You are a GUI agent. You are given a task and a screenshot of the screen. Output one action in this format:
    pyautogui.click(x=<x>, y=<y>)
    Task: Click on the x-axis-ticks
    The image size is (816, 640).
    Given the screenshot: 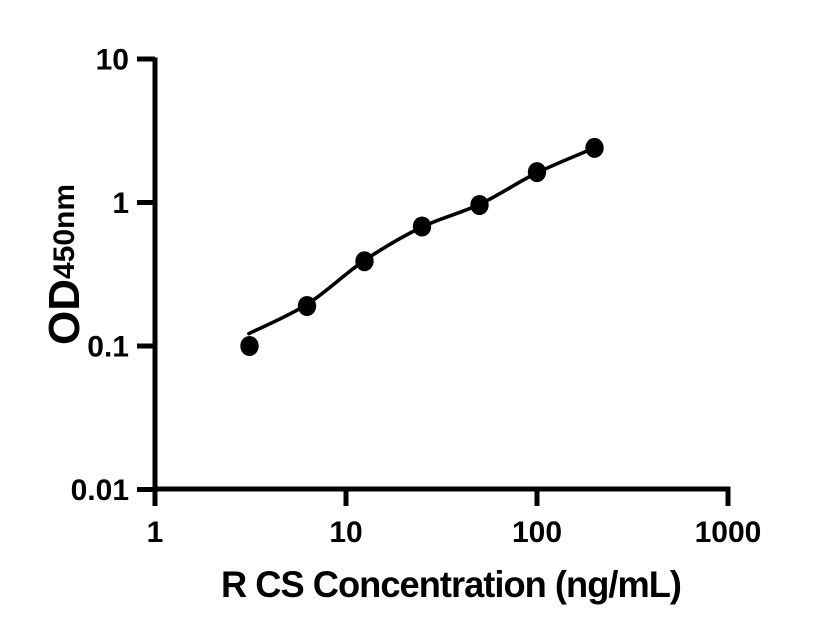 What is the action you would take?
    pyautogui.click(x=441, y=497)
    